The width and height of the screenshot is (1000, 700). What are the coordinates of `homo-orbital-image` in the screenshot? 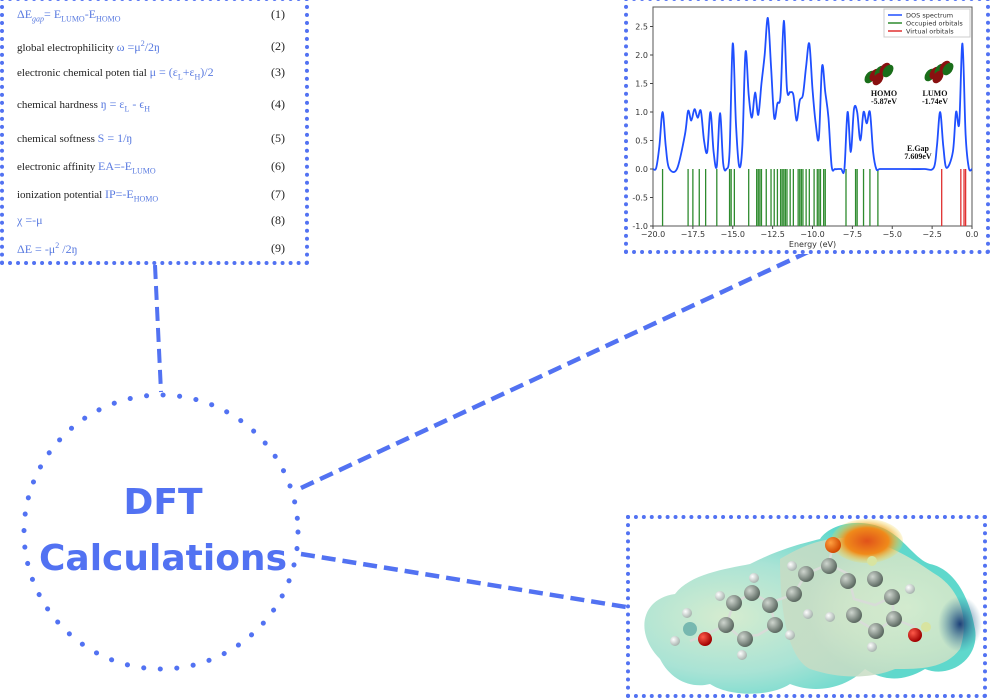 It's located at (879, 74).